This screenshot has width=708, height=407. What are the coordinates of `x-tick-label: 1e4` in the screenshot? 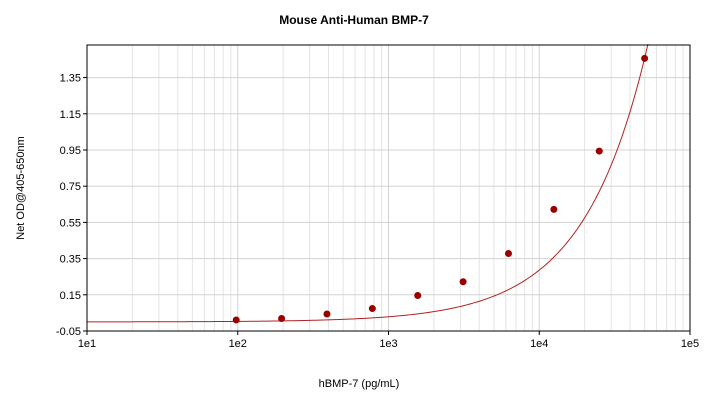 It's located at (539, 344).